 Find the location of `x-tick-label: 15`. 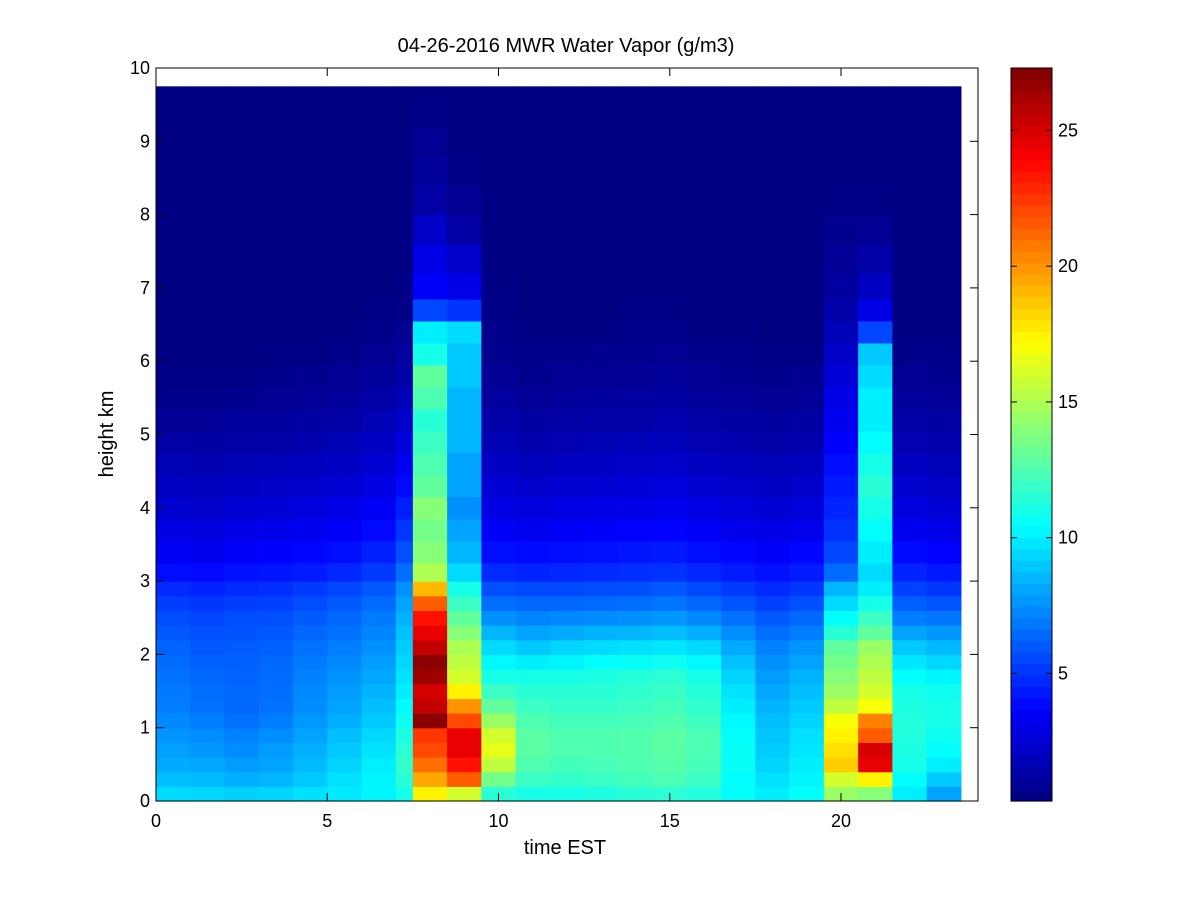

x-tick-label: 15 is located at coordinates (670, 821).